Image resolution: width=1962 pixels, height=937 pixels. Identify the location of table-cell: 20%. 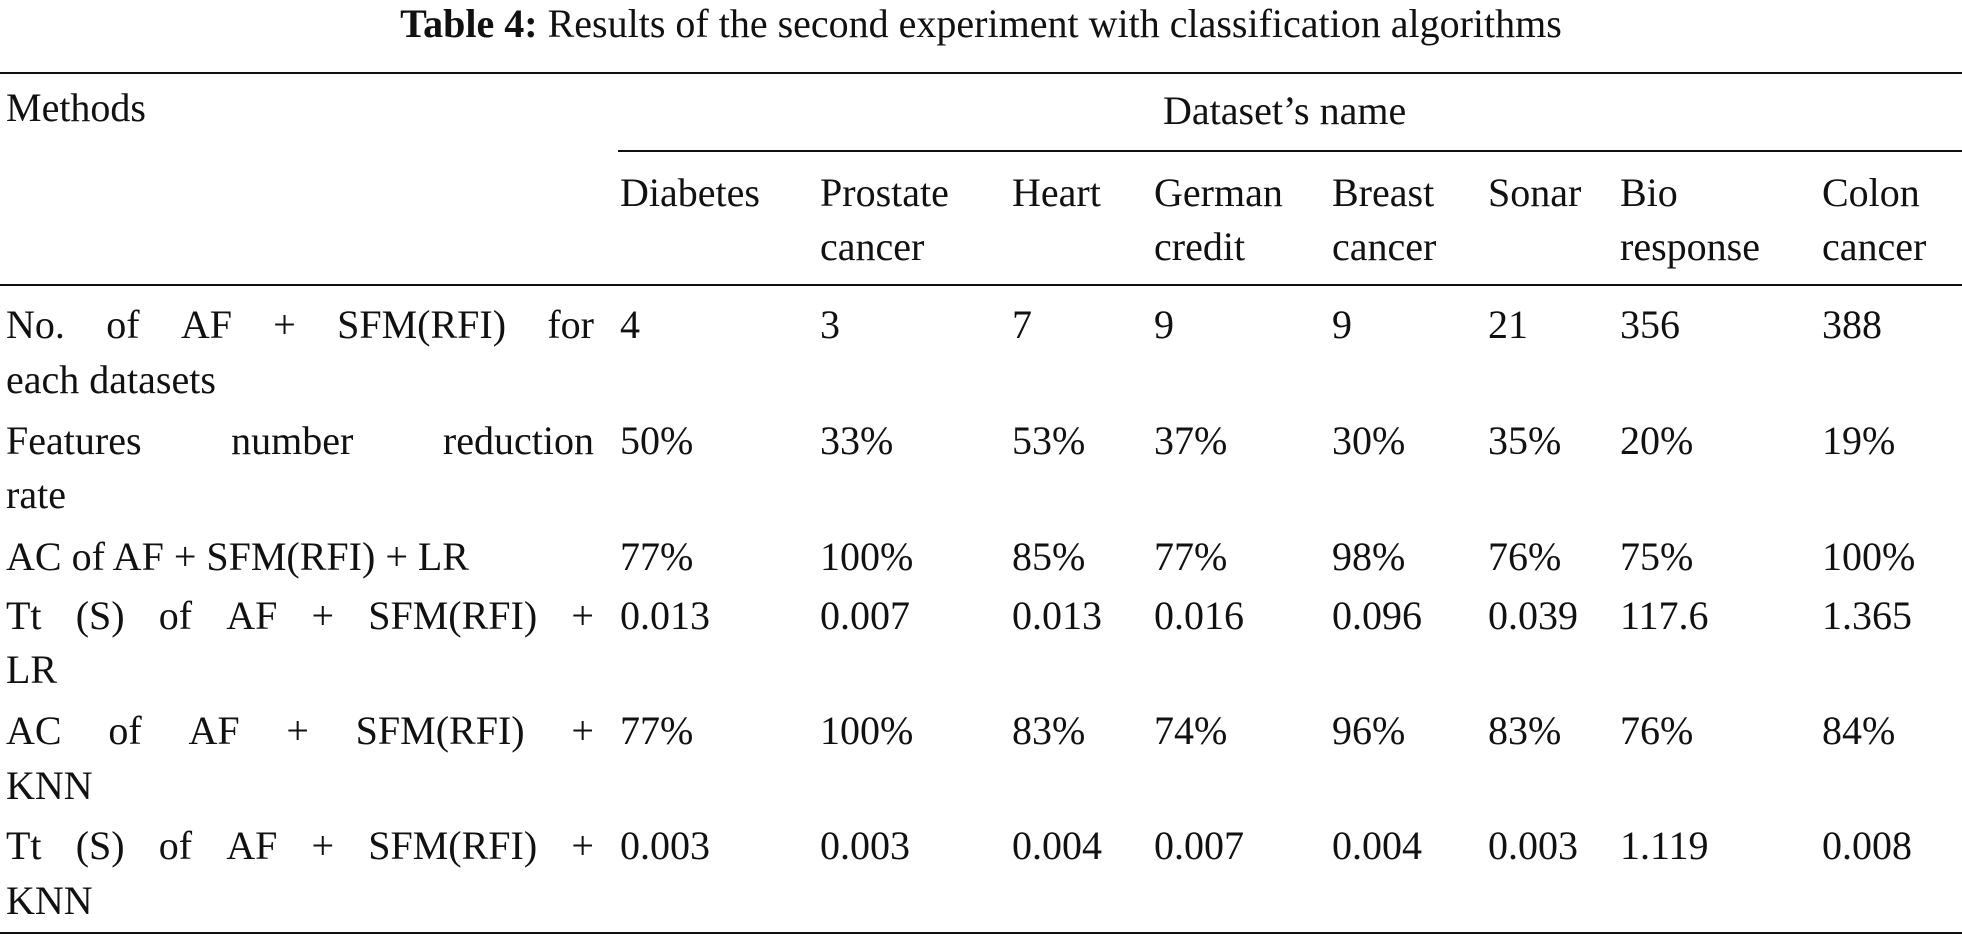
(1657, 440).